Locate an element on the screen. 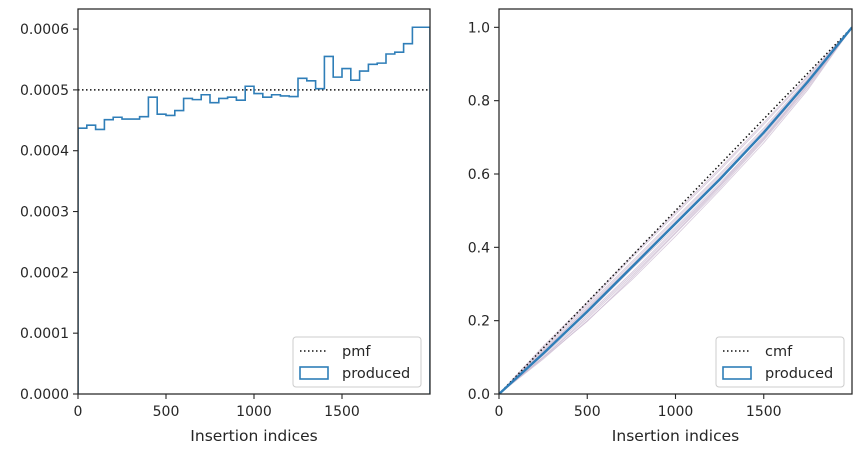 The width and height of the screenshot is (861, 453). y-tick-label: 0.0 is located at coordinates (479, 395).